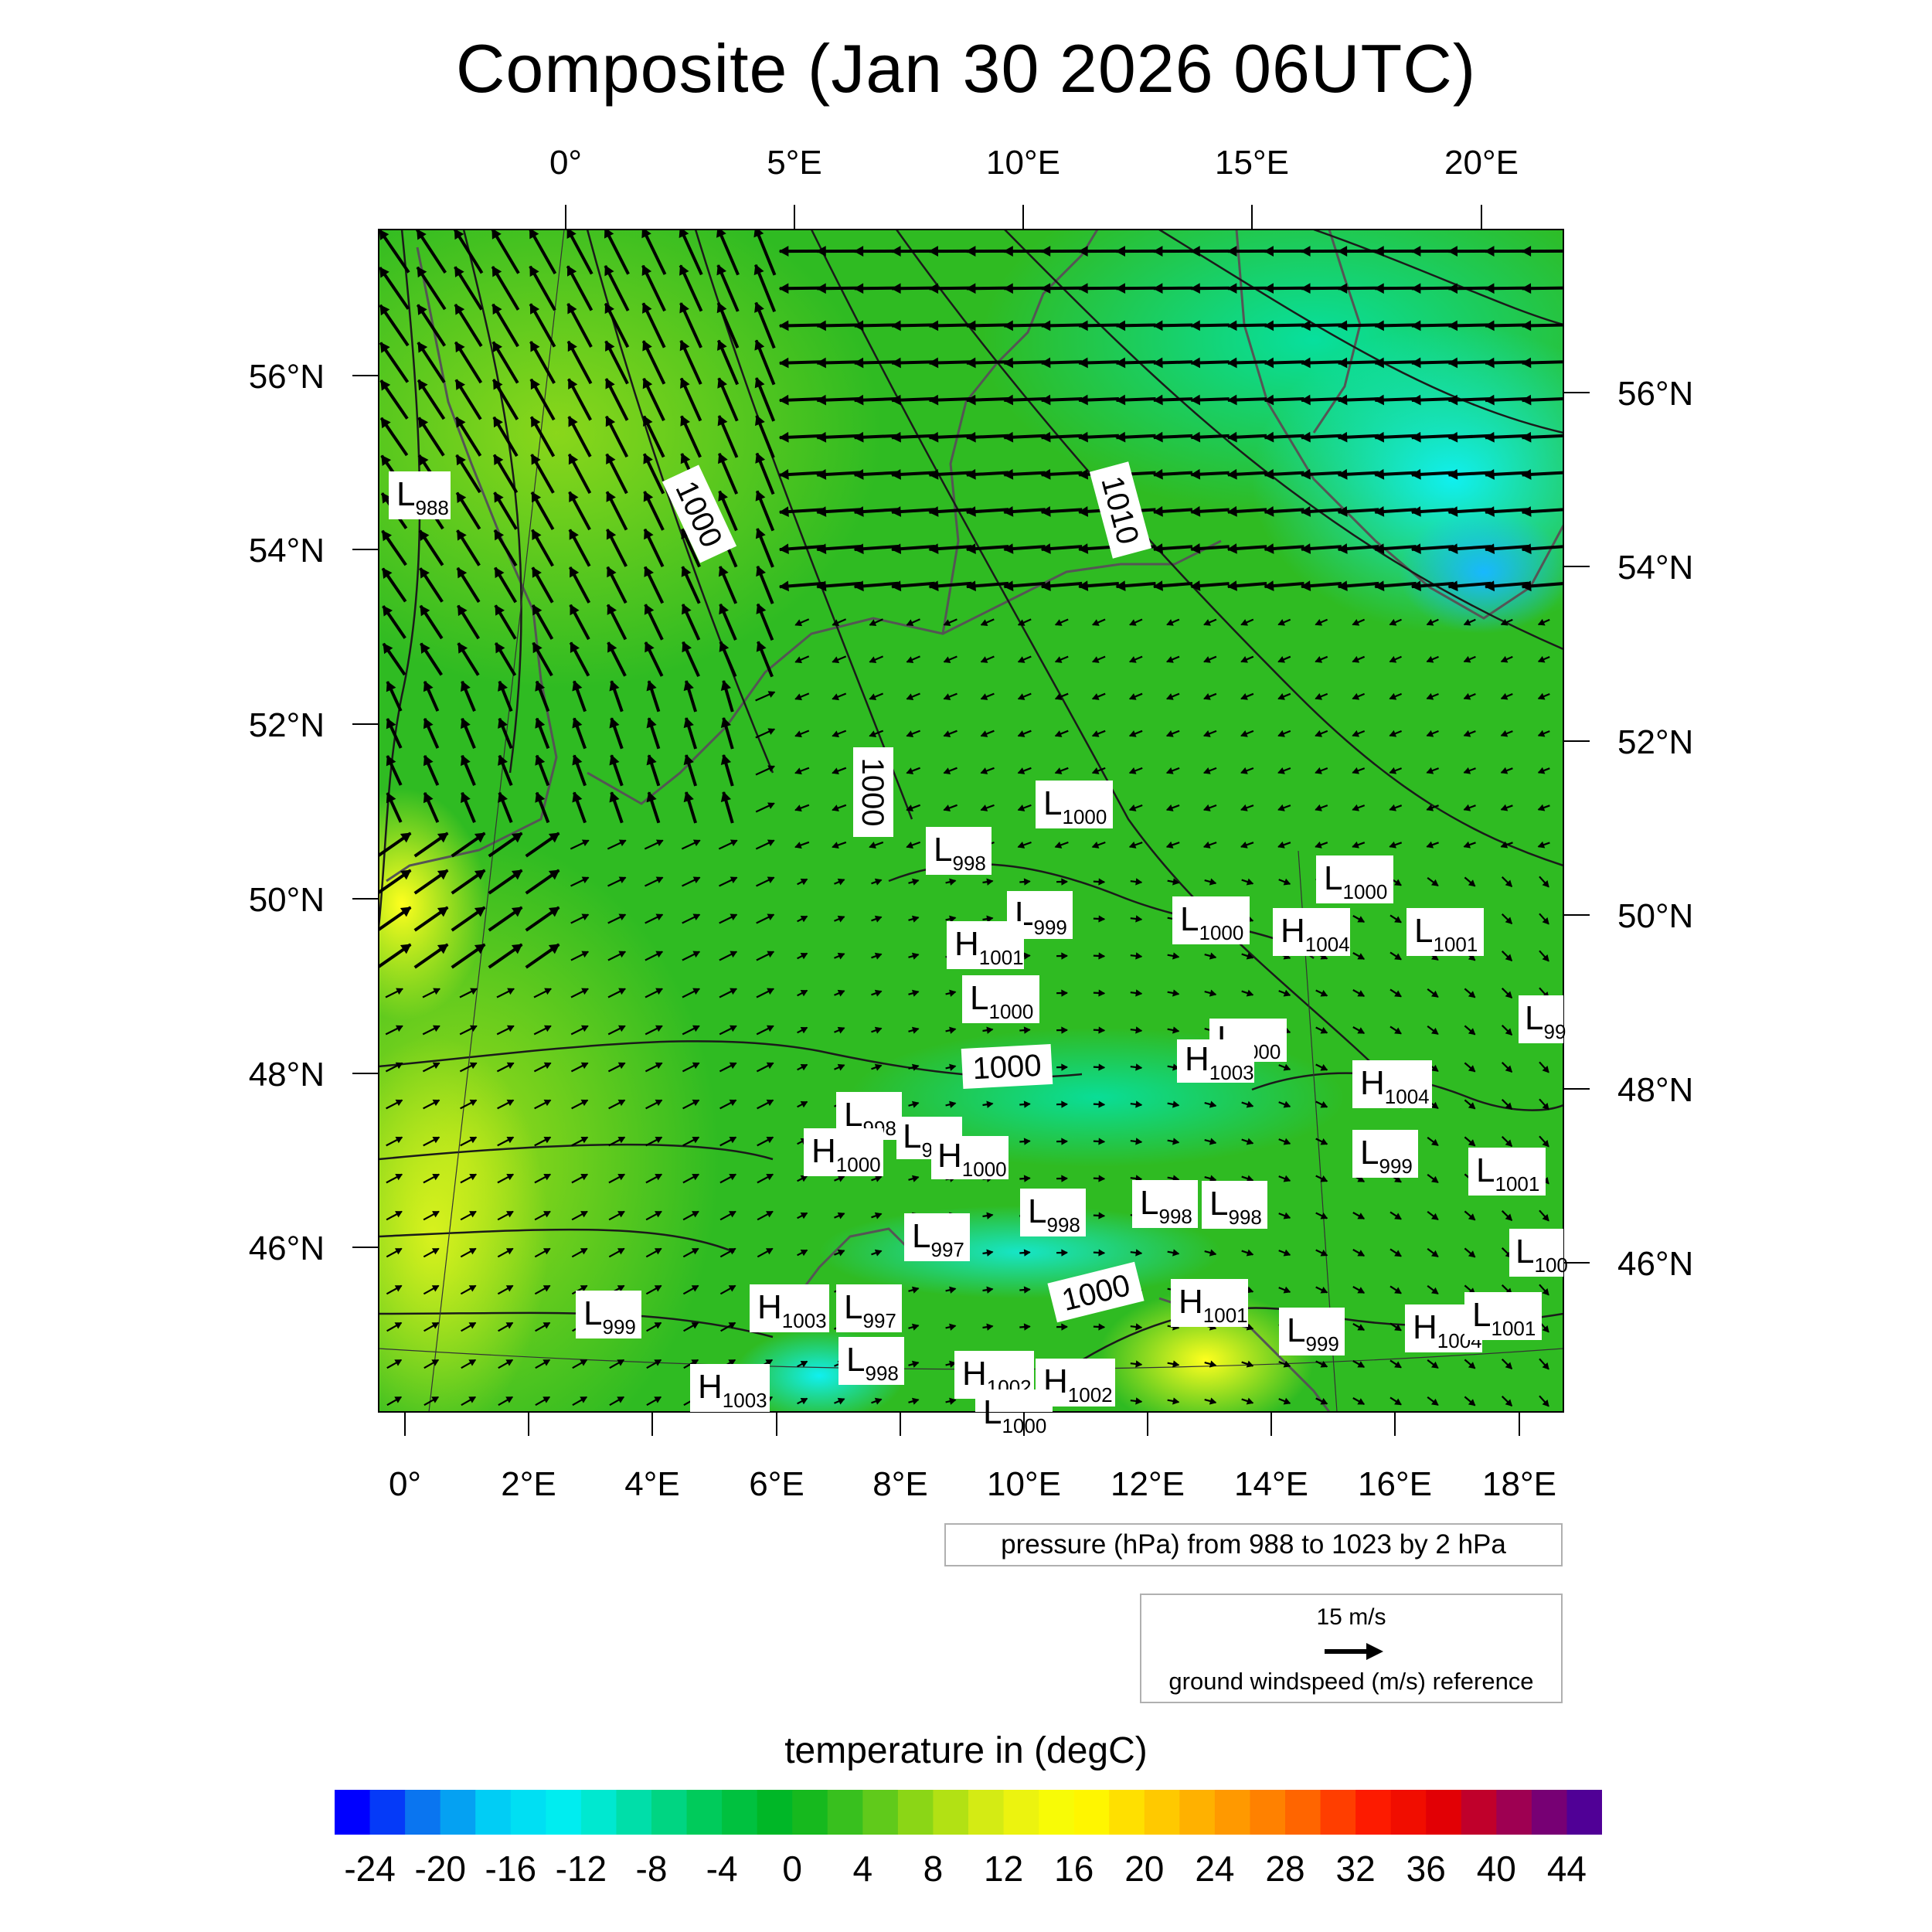 The image size is (1932, 1932). Describe the element at coordinates (1004, 1869) in the screenshot. I see `colorbar-tick-label: 12` at that location.